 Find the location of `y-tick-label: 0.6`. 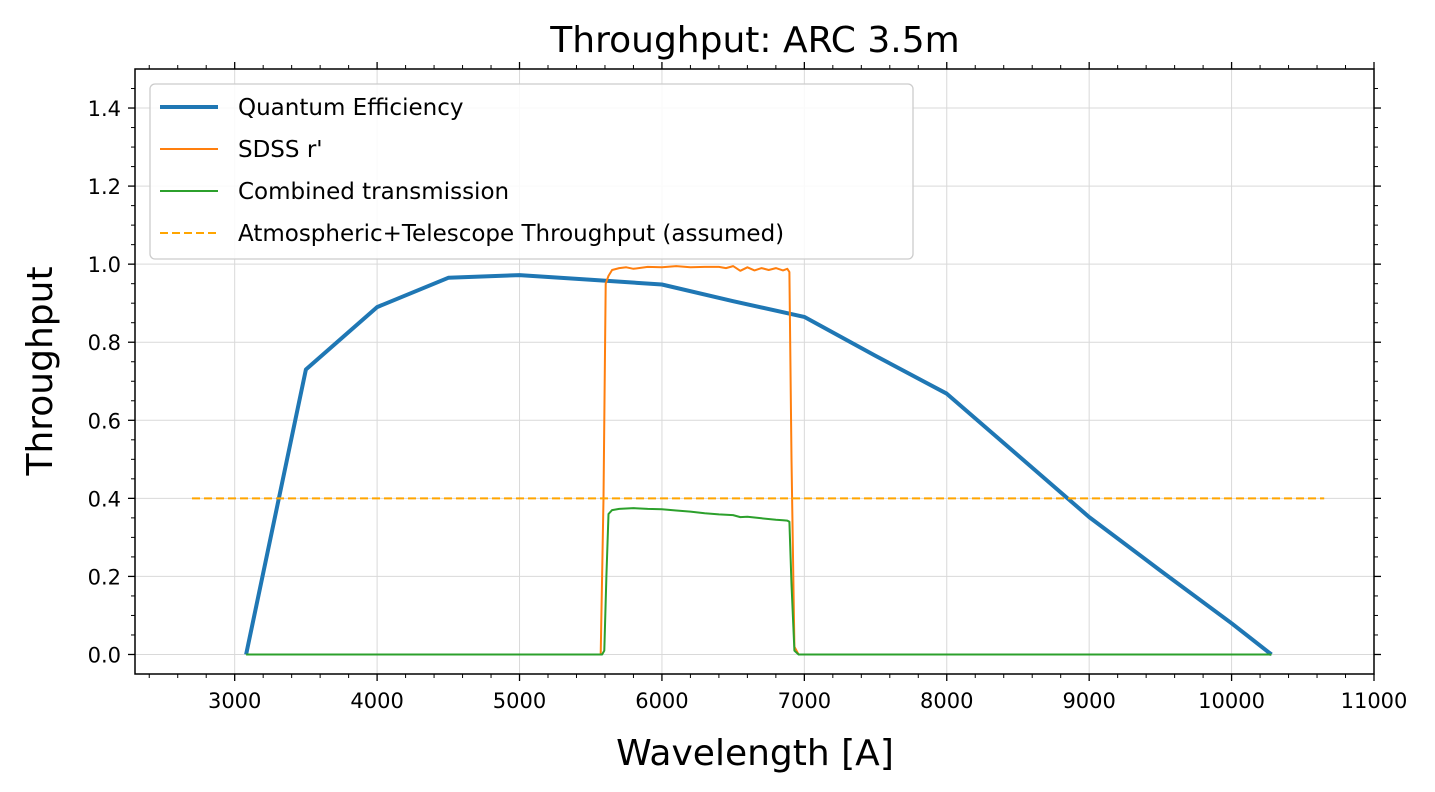

y-tick-label: 0.6 is located at coordinates (104, 421).